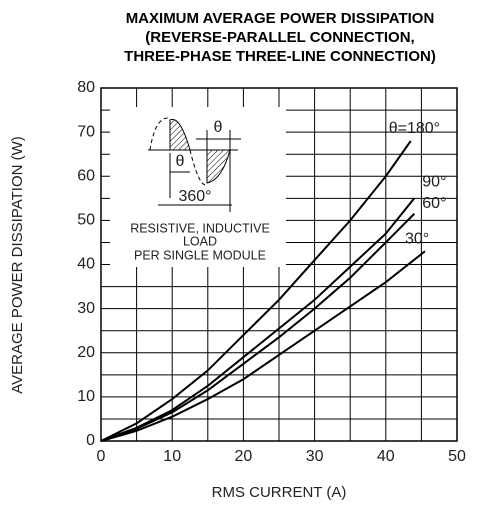 The image size is (486, 507). Describe the element at coordinates (86, 87) in the screenshot. I see `y-tick-label: 80` at that location.